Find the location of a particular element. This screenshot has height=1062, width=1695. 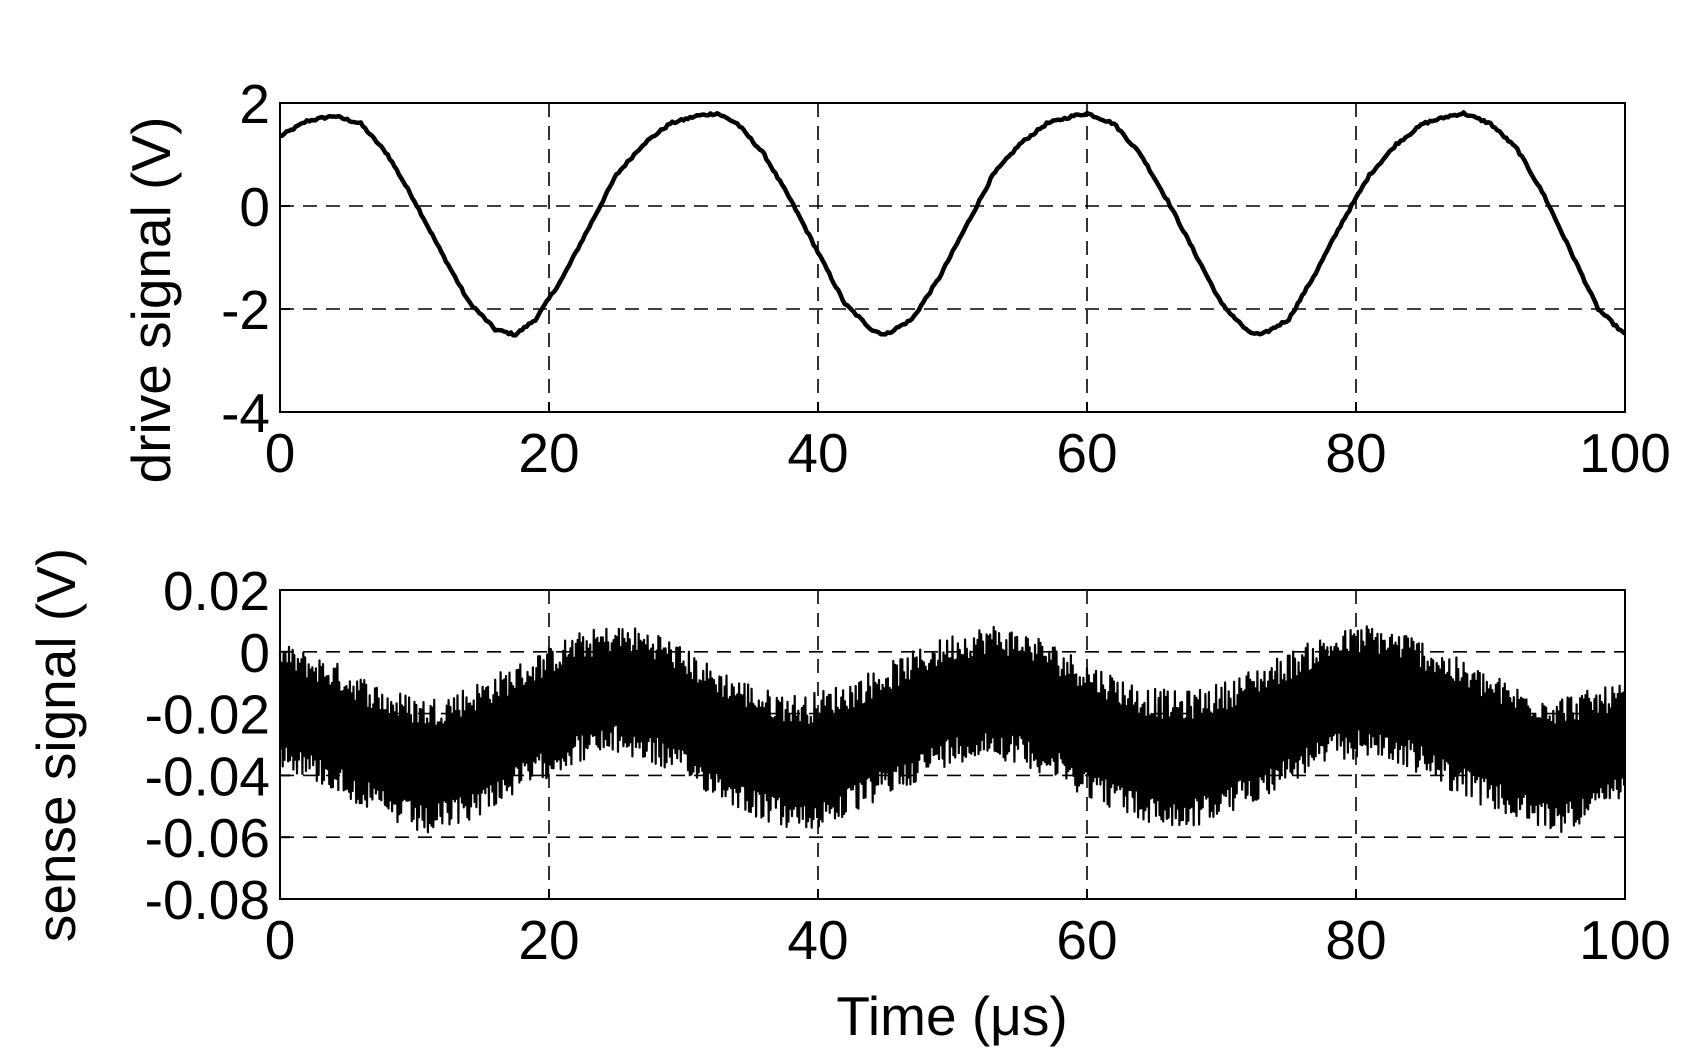

sense-y-tick-label: 0 is located at coordinates (254, 653).